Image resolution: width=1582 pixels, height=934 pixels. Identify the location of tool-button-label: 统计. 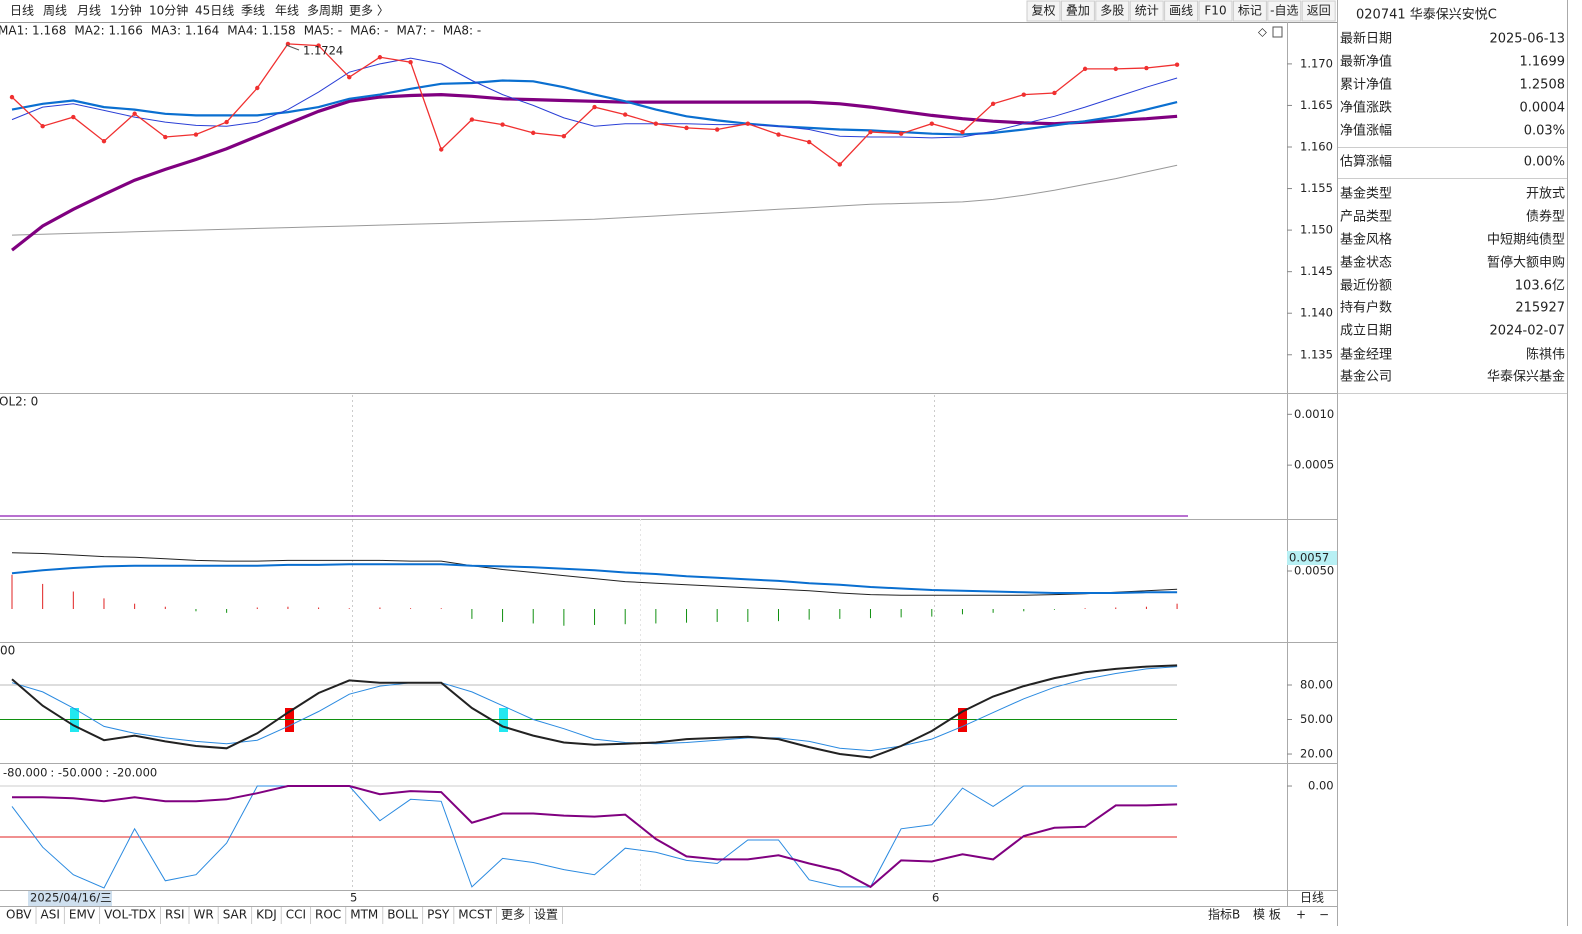
(1147, 11).